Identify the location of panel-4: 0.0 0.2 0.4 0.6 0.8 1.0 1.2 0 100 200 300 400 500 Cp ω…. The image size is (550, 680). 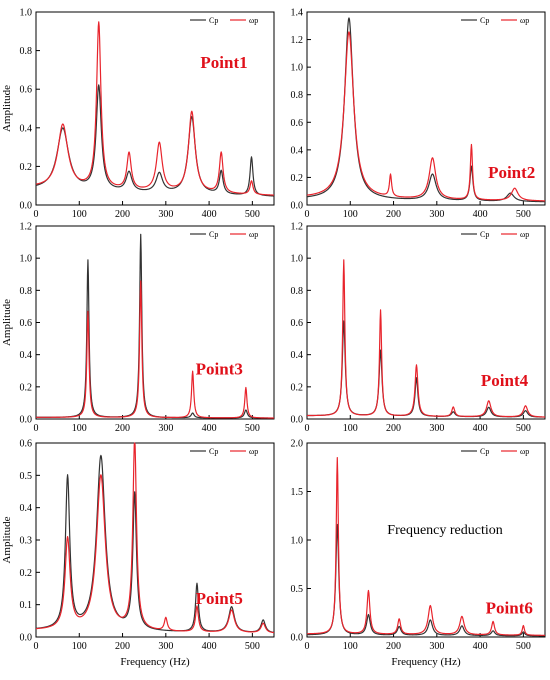
(418, 328).